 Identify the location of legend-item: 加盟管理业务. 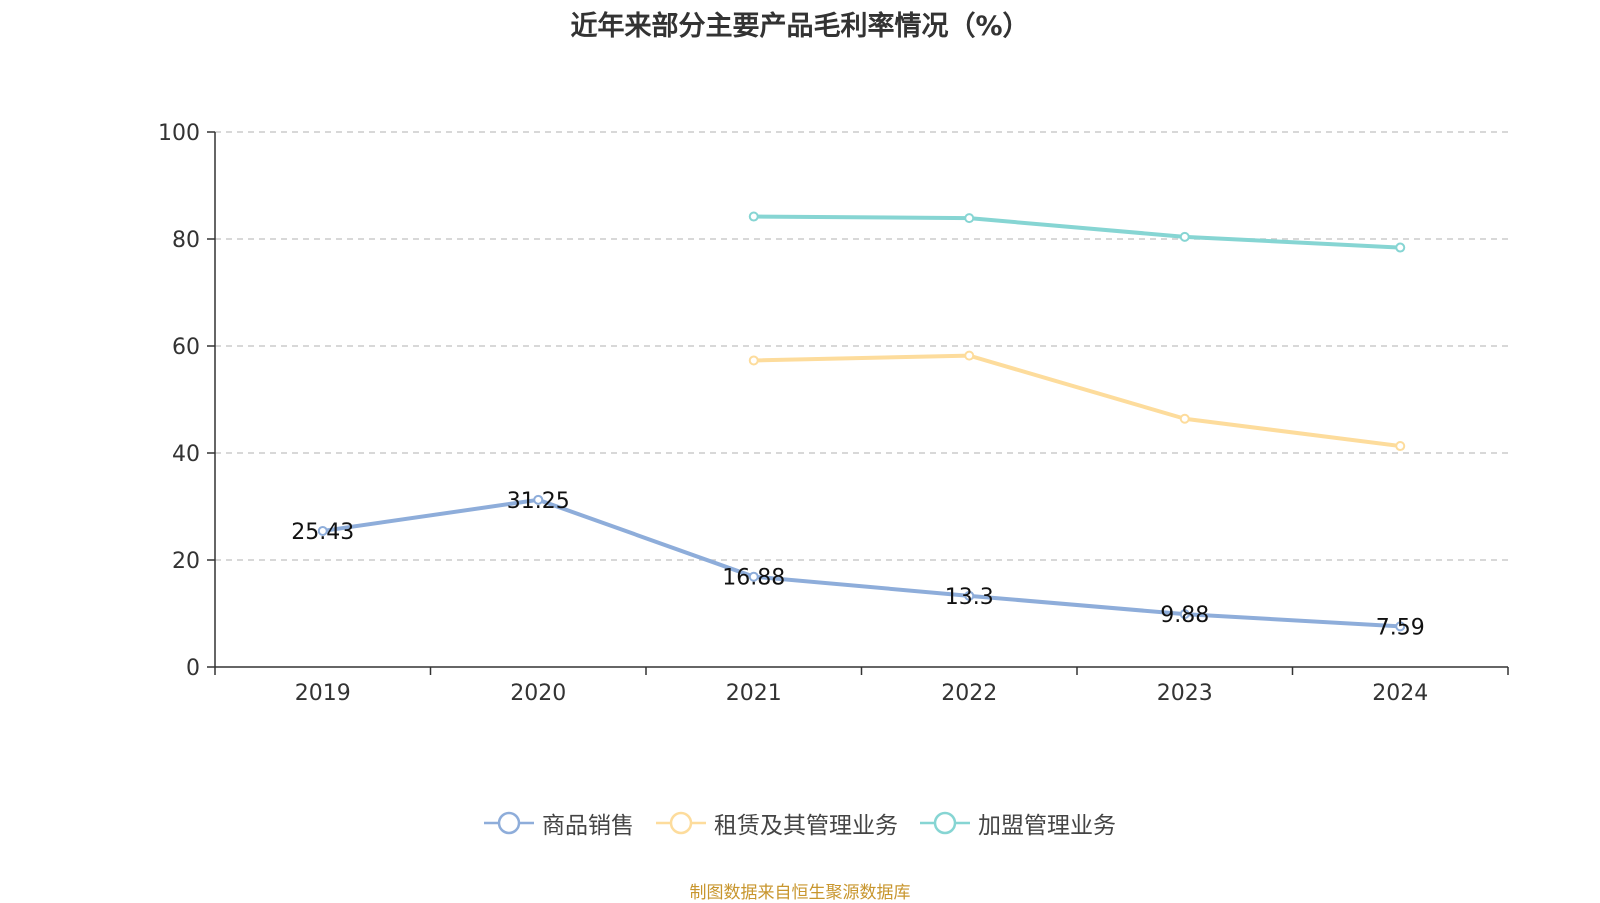
(1018, 823).